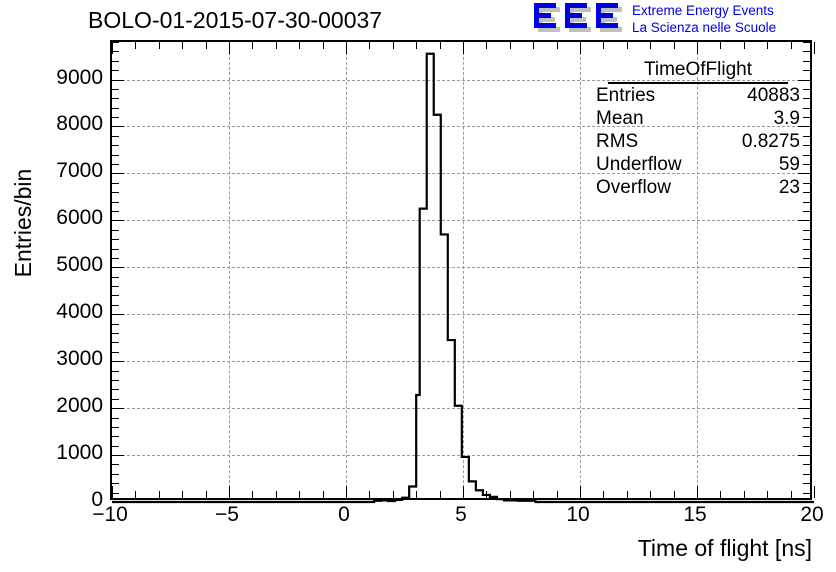 Image resolution: width=836 pixels, height=572 pixels. Describe the element at coordinates (23, 223) in the screenshot. I see `y-axis-title: Entries/bin` at that location.